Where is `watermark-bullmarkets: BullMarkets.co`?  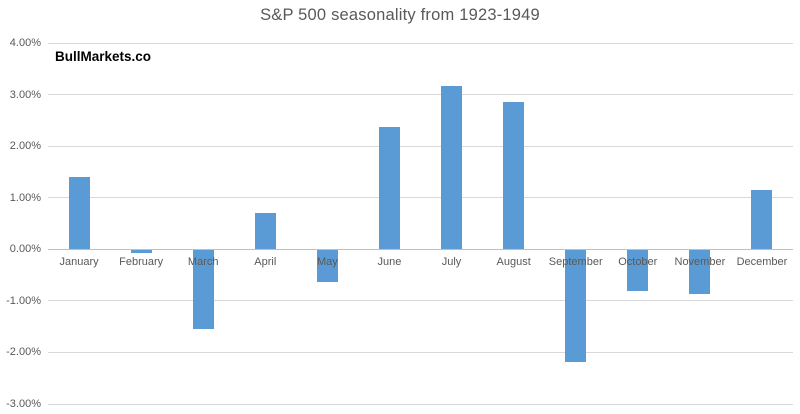 watermark-bullmarkets: BullMarkets.co is located at coordinates (103, 56).